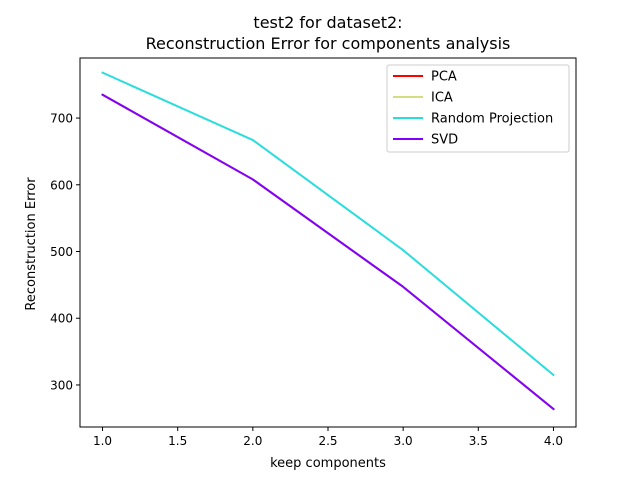  I want to click on x-tick-label: 4.0, so click(553, 441).